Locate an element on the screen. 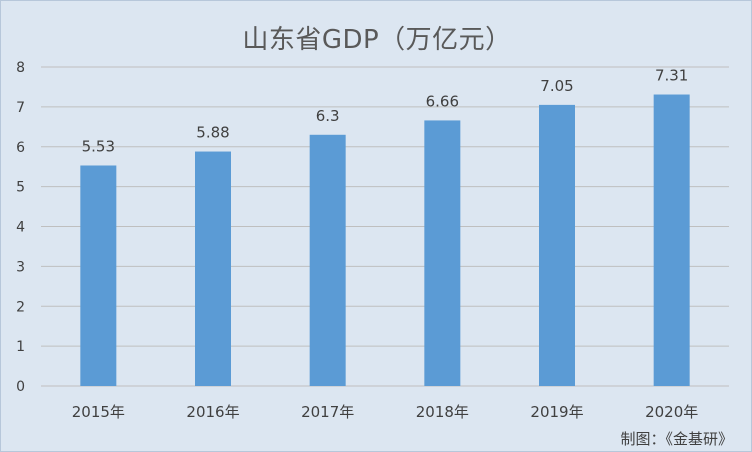 Image resolution: width=752 pixels, height=452 pixels. data-label-2015年: 5.53 is located at coordinates (98, 146).